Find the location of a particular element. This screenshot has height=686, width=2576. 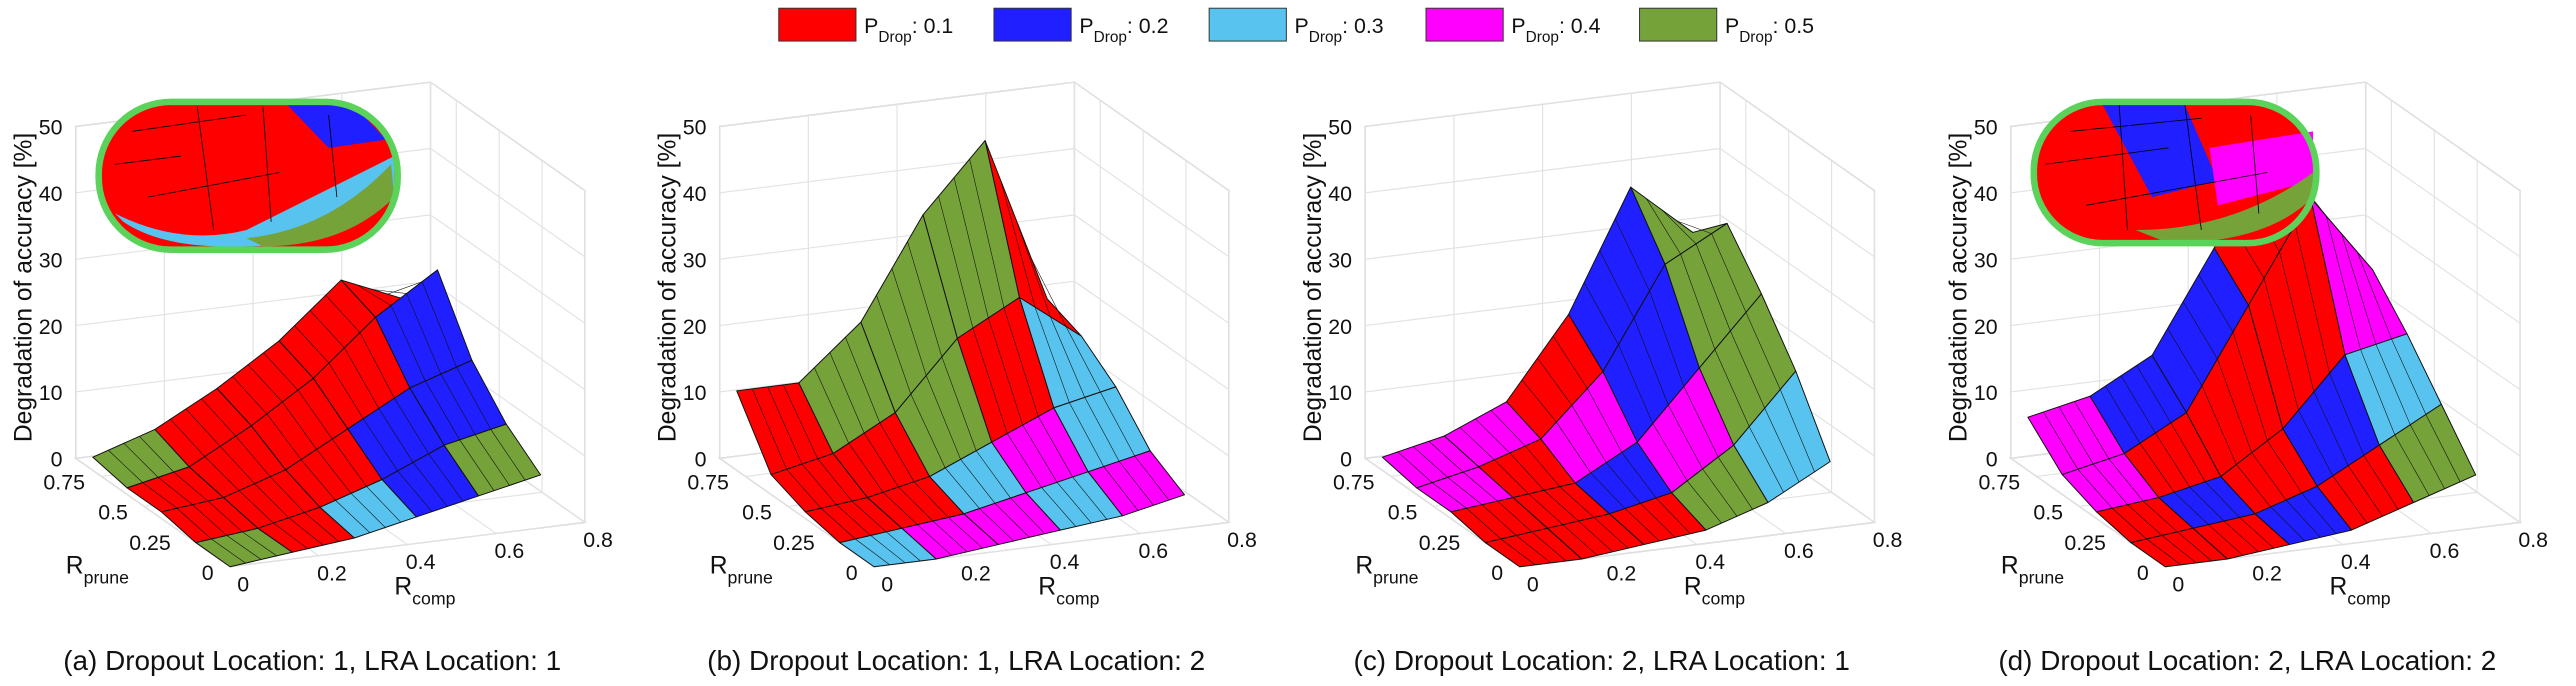

inset-mesh is located at coordinates (2156, 168).